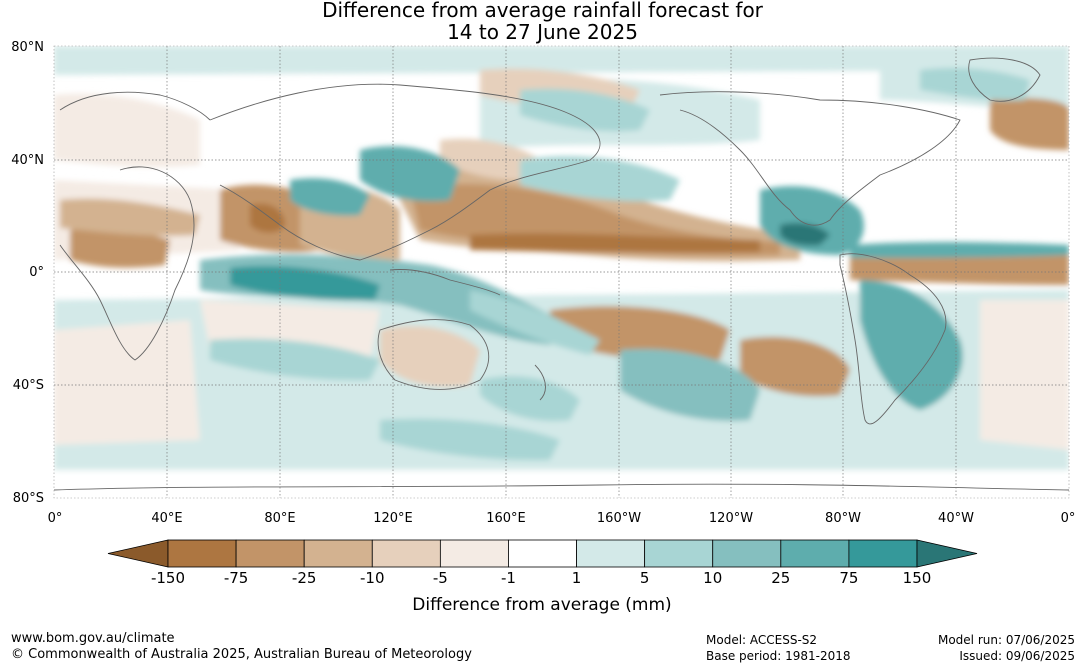 The height and width of the screenshot is (667, 1085). I want to click on footer-base-period: Base period: 1981-2018, so click(778, 656).